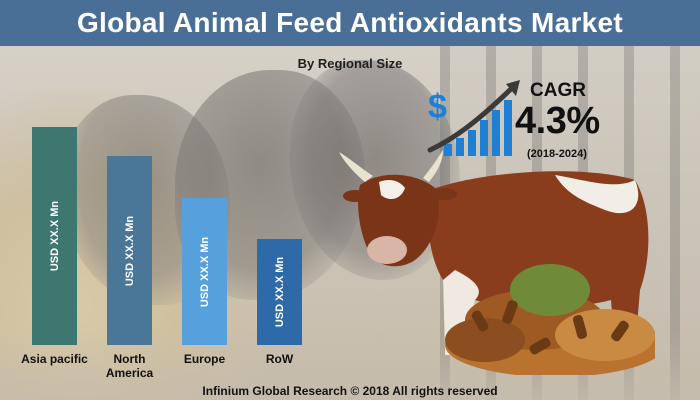 Image resolution: width=700 pixels, height=400 pixels. I want to click on trend-arrow-icon, so click(471, 119).